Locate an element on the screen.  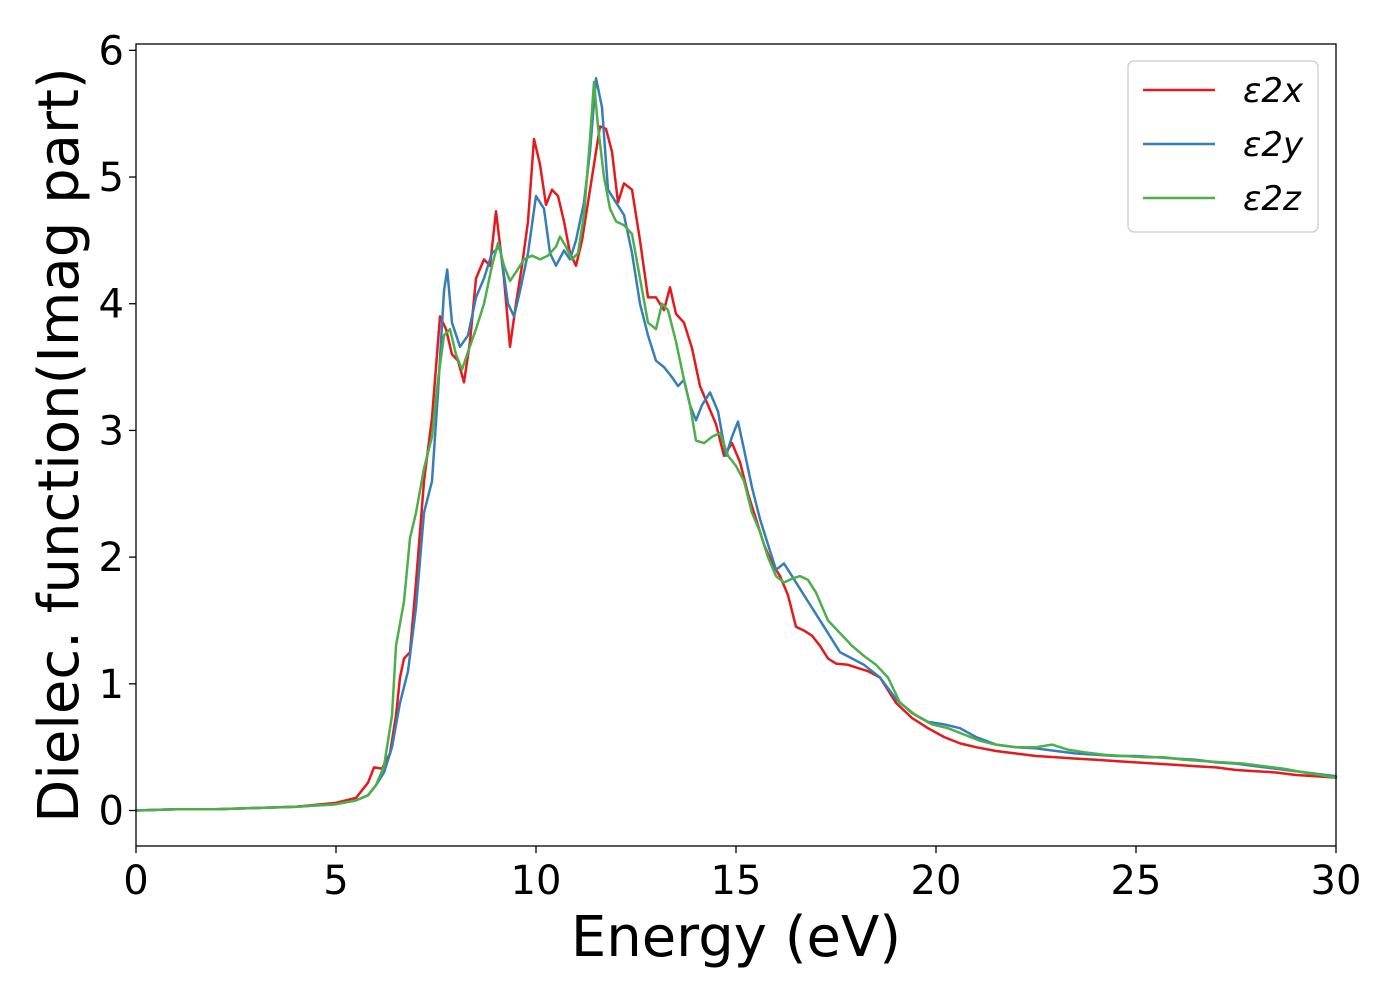
y-tick-label: 6 is located at coordinates (111, 51).